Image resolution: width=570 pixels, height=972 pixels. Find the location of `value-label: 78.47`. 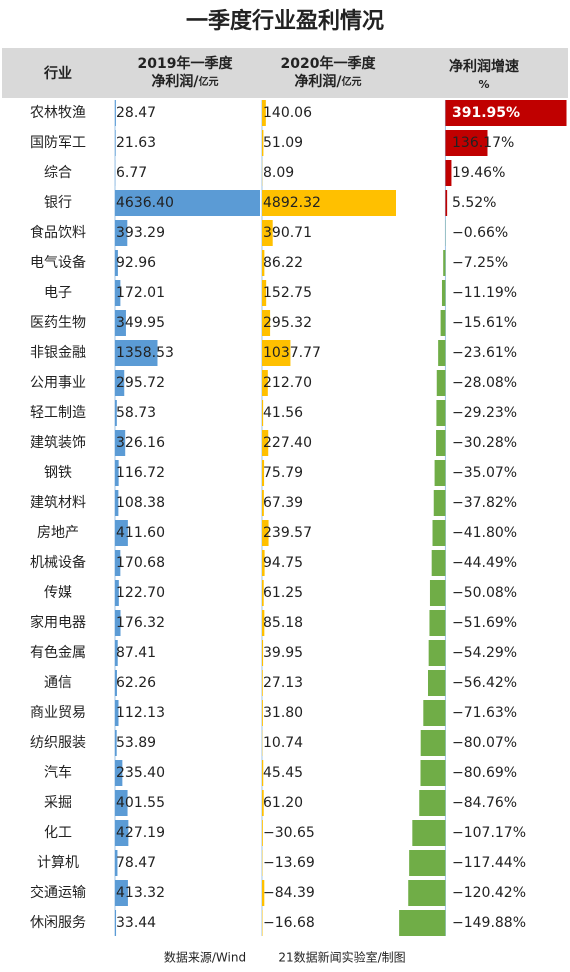

value-label: 78.47 is located at coordinates (136, 863).